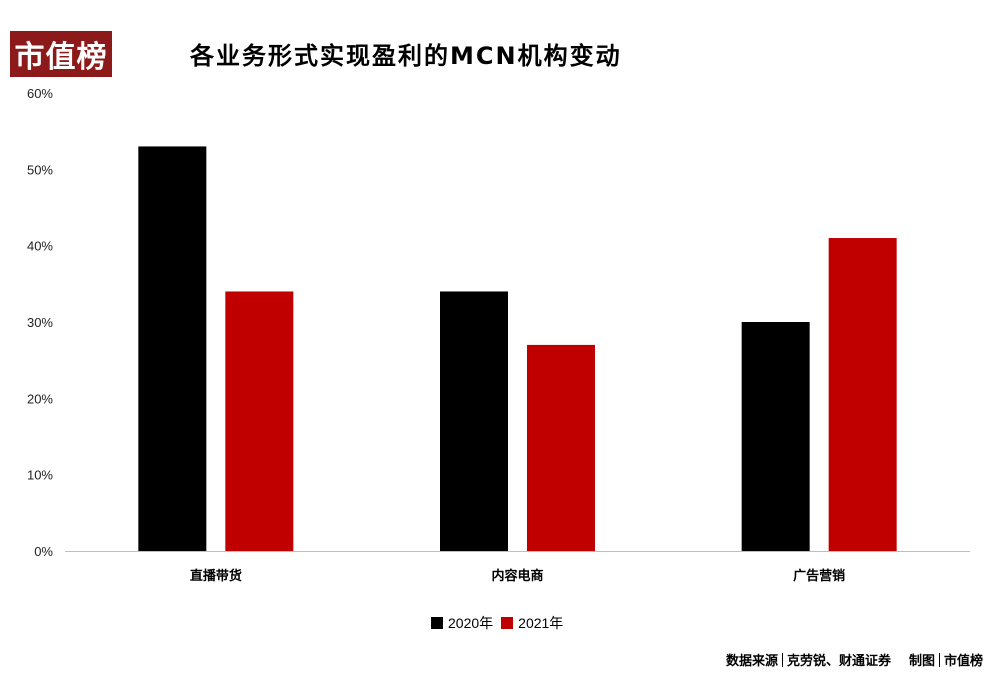 Image resolution: width=999 pixels, height=687 pixels. I want to click on brand-logo: 市值榜, so click(61, 54).